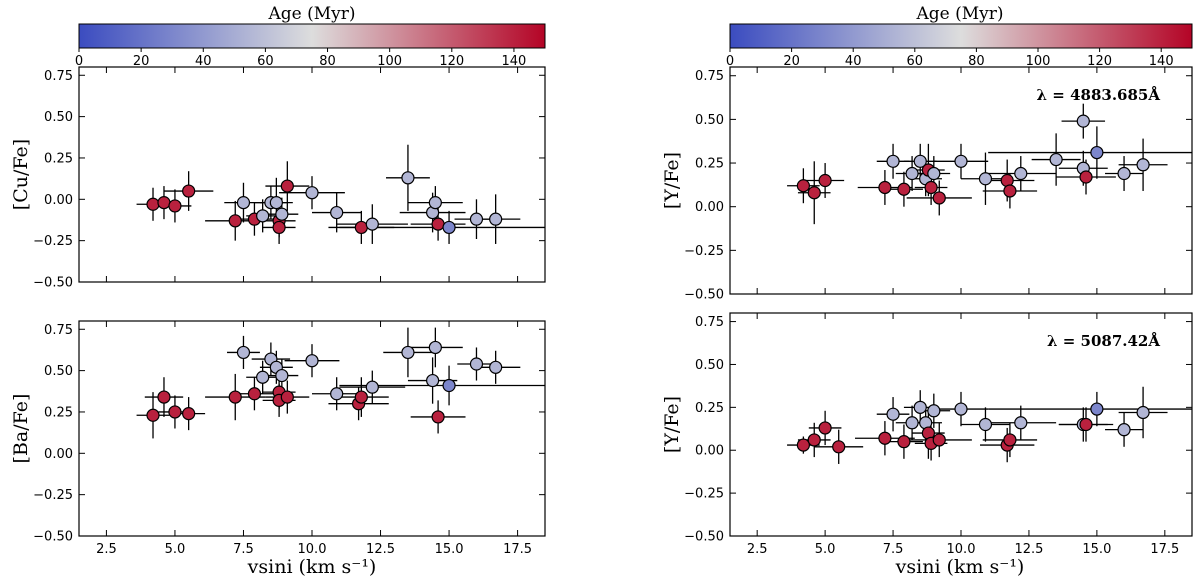 This screenshot has height=587, width=1200. I want to click on y-tick-label: 0.75, so click(58, 76).